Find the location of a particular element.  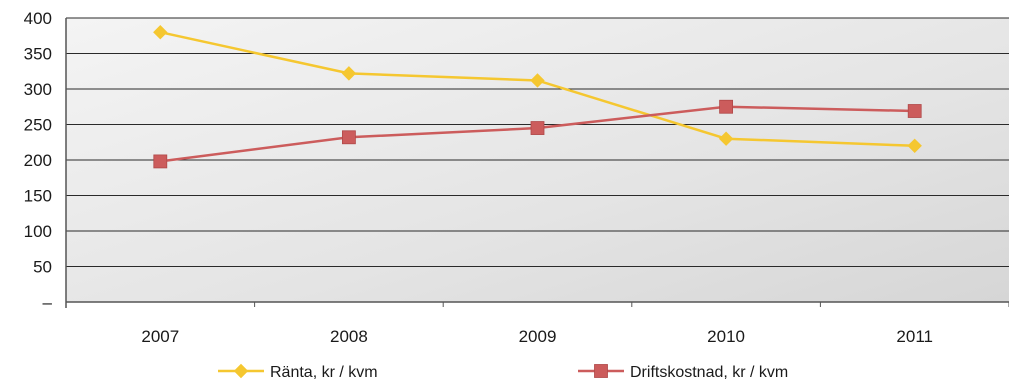

y-tick-label: 350 is located at coordinates (38, 54).